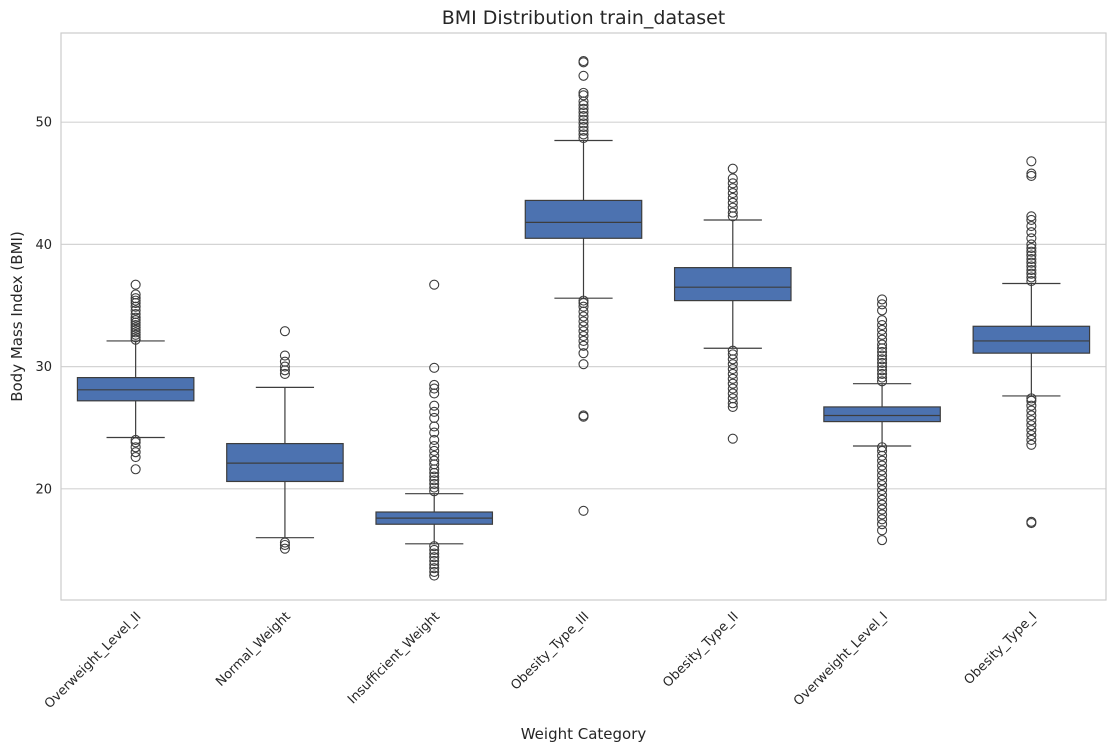 The width and height of the screenshot is (1114, 753). Describe the element at coordinates (43, 489) in the screenshot. I see `y-tick-label: 20` at that location.